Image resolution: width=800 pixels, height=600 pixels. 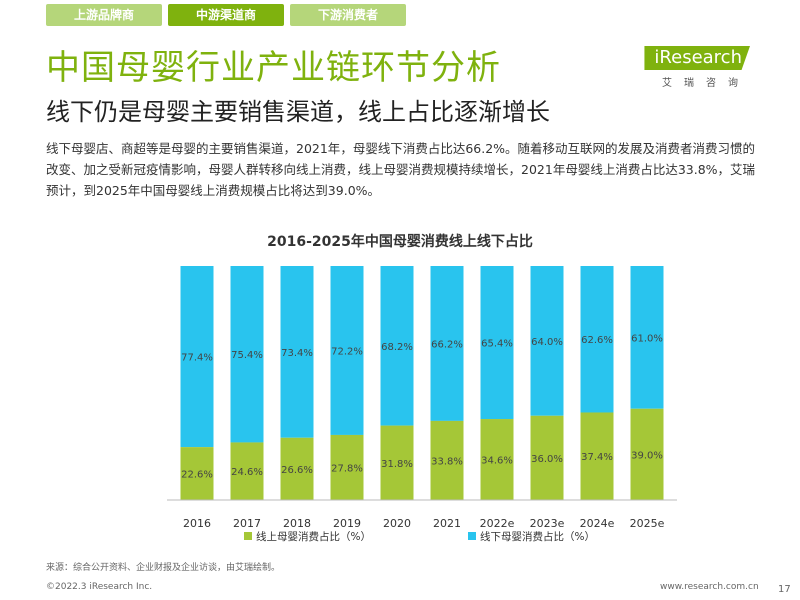 I want to click on page-title: 中国母婴行业产业链环节分析, so click(x=273, y=68).